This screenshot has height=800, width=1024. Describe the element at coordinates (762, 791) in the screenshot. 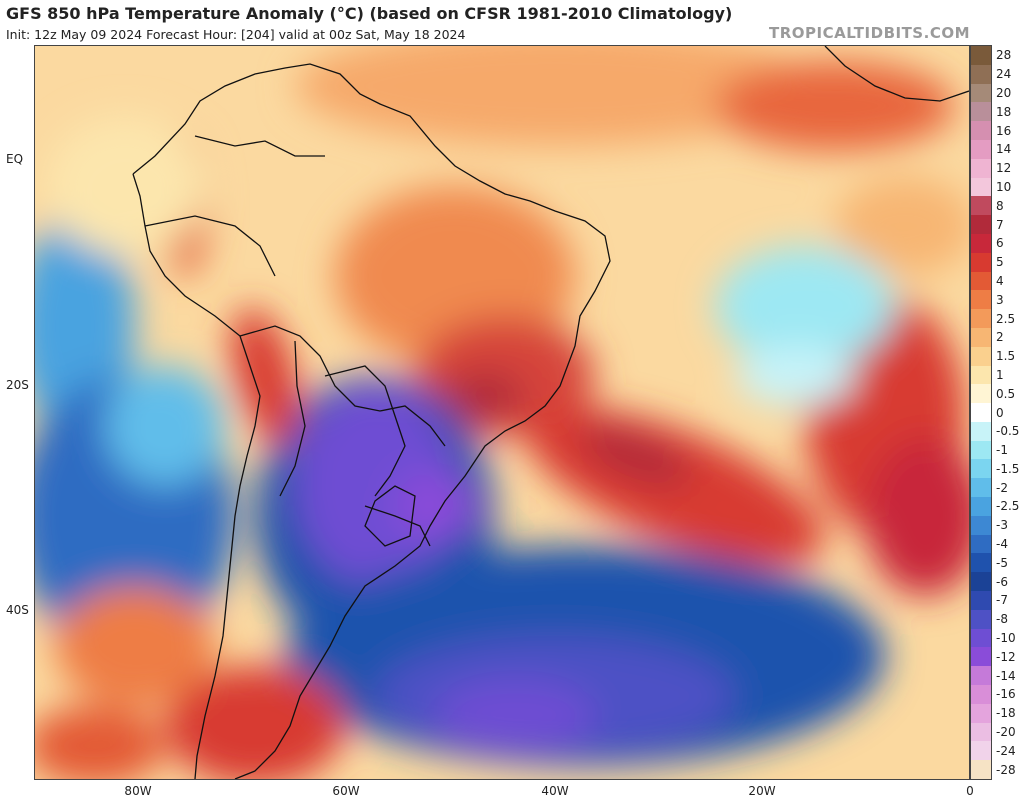

I see `lon-label-20w: 20W` at that location.